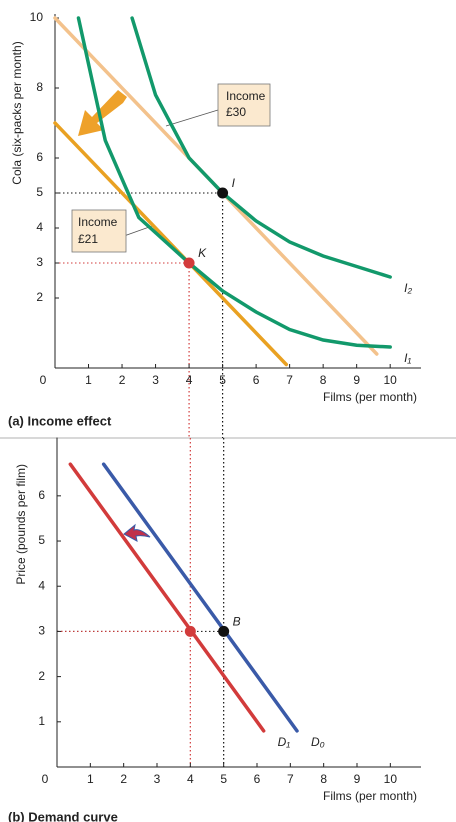 This screenshot has width=456, height=822. I want to click on y-tick-label: 8, so click(39, 87).